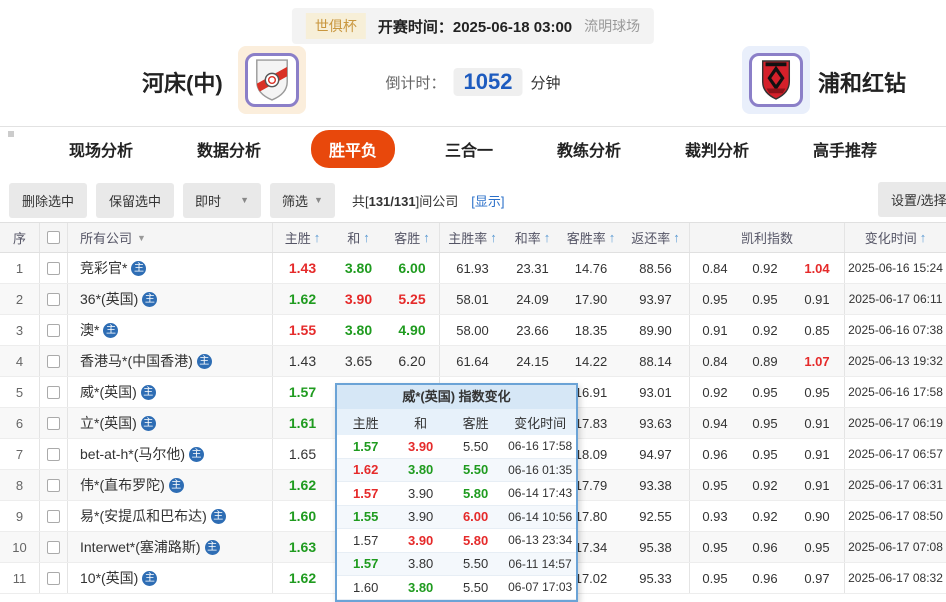 The image size is (946, 602). Describe the element at coordinates (170, 392) in the screenshot. I see `company-cell: 威*(英国) 主` at that location.